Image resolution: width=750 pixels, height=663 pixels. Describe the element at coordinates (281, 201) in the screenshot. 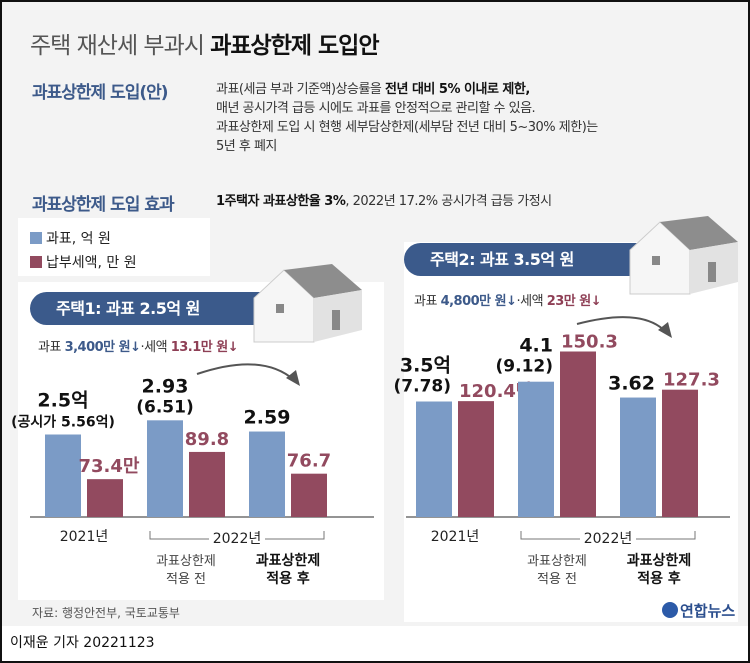

I see `effect-bold: 1주택자 과표상한율 3%` at that location.